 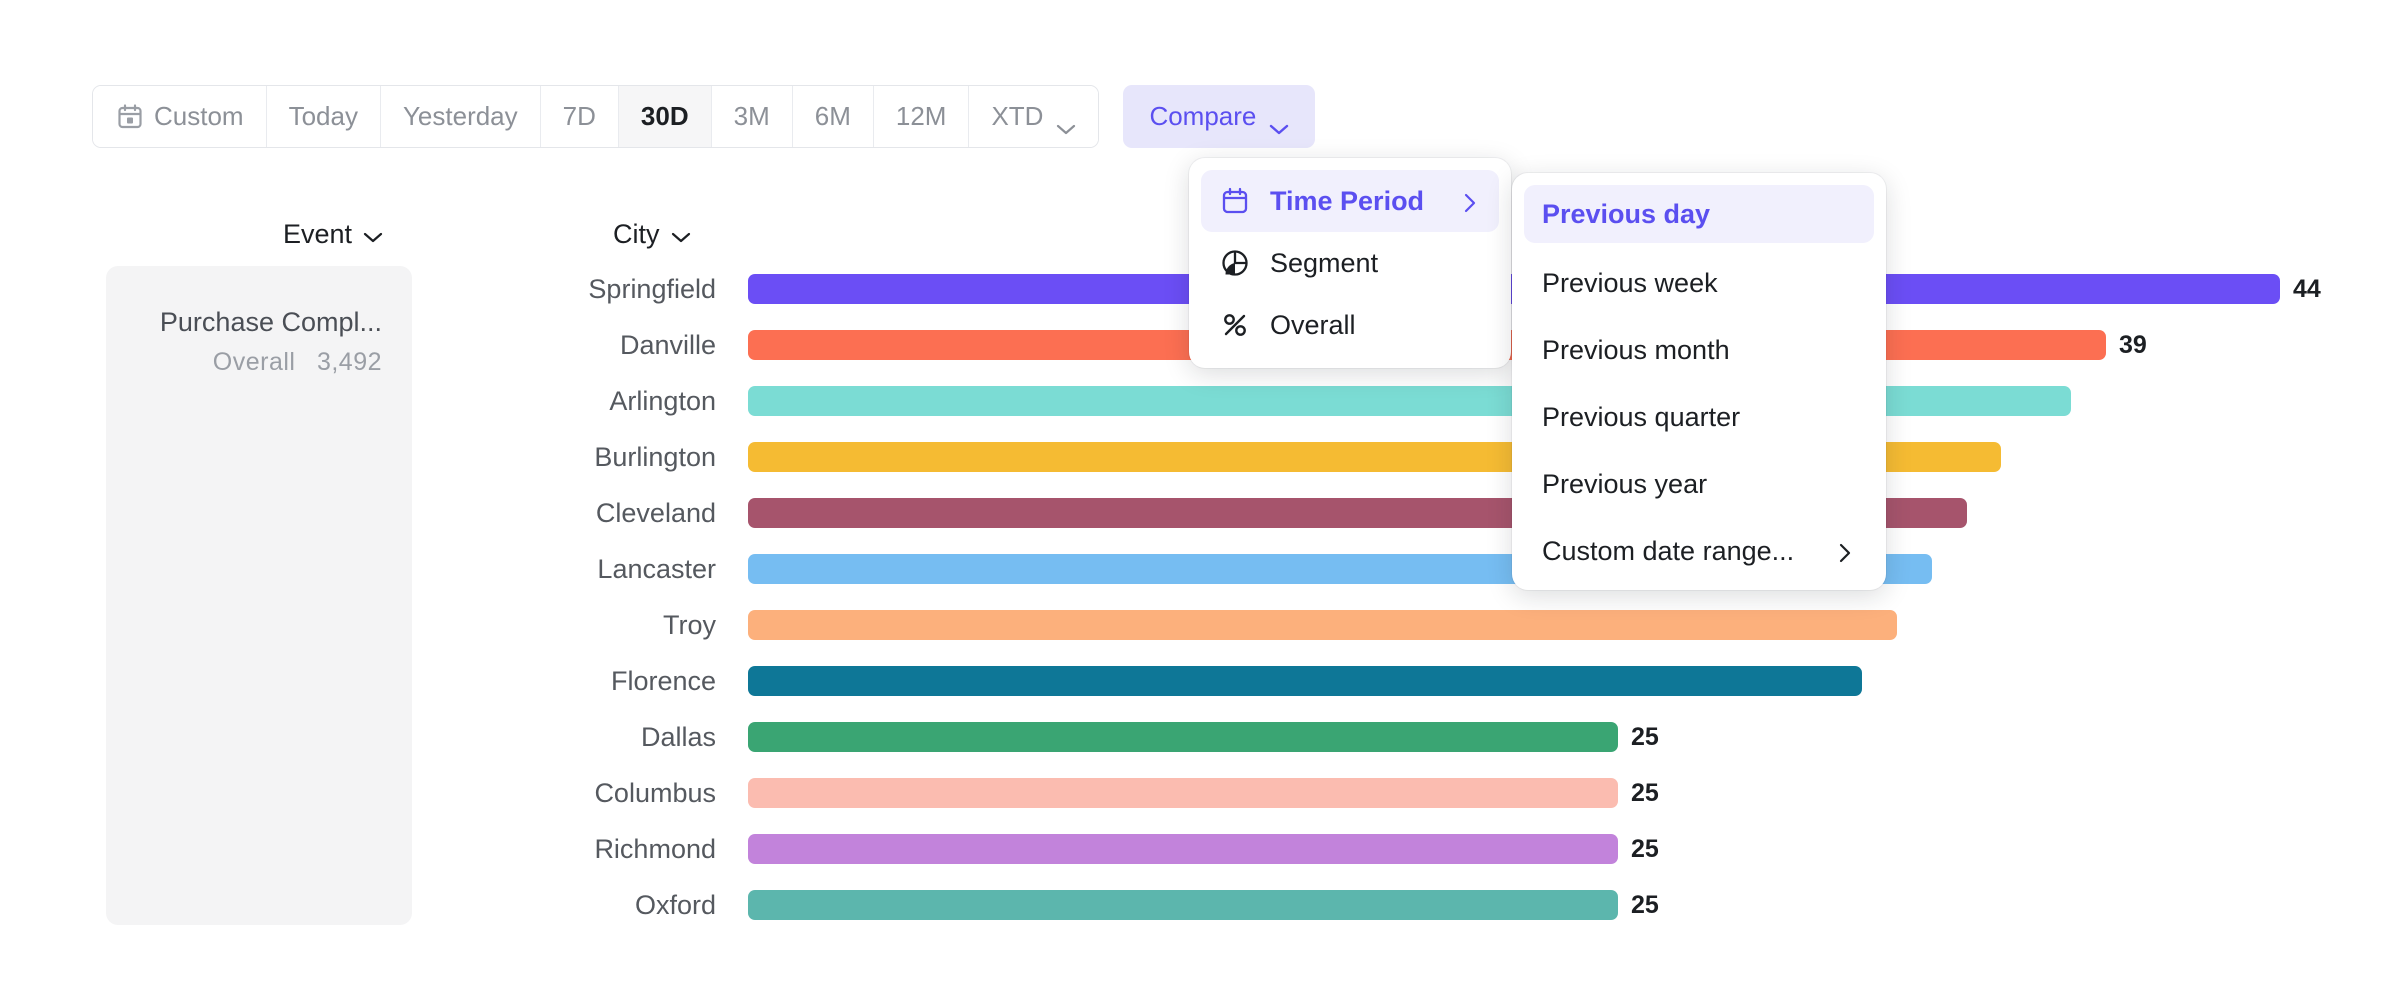 I want to click on chart-row-label: Florence, so click(x=663, y=681).